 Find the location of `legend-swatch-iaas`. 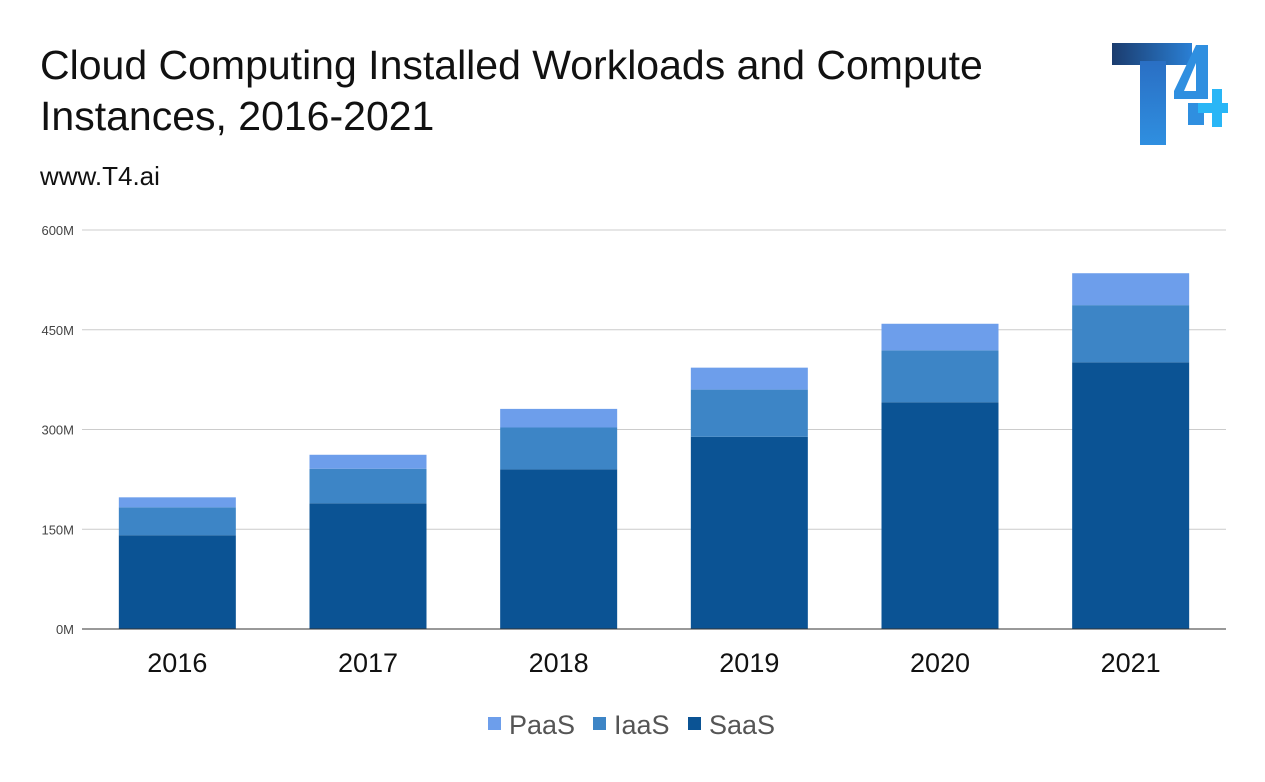

legend-swatch-iaas is located at coordinates (599, 723).